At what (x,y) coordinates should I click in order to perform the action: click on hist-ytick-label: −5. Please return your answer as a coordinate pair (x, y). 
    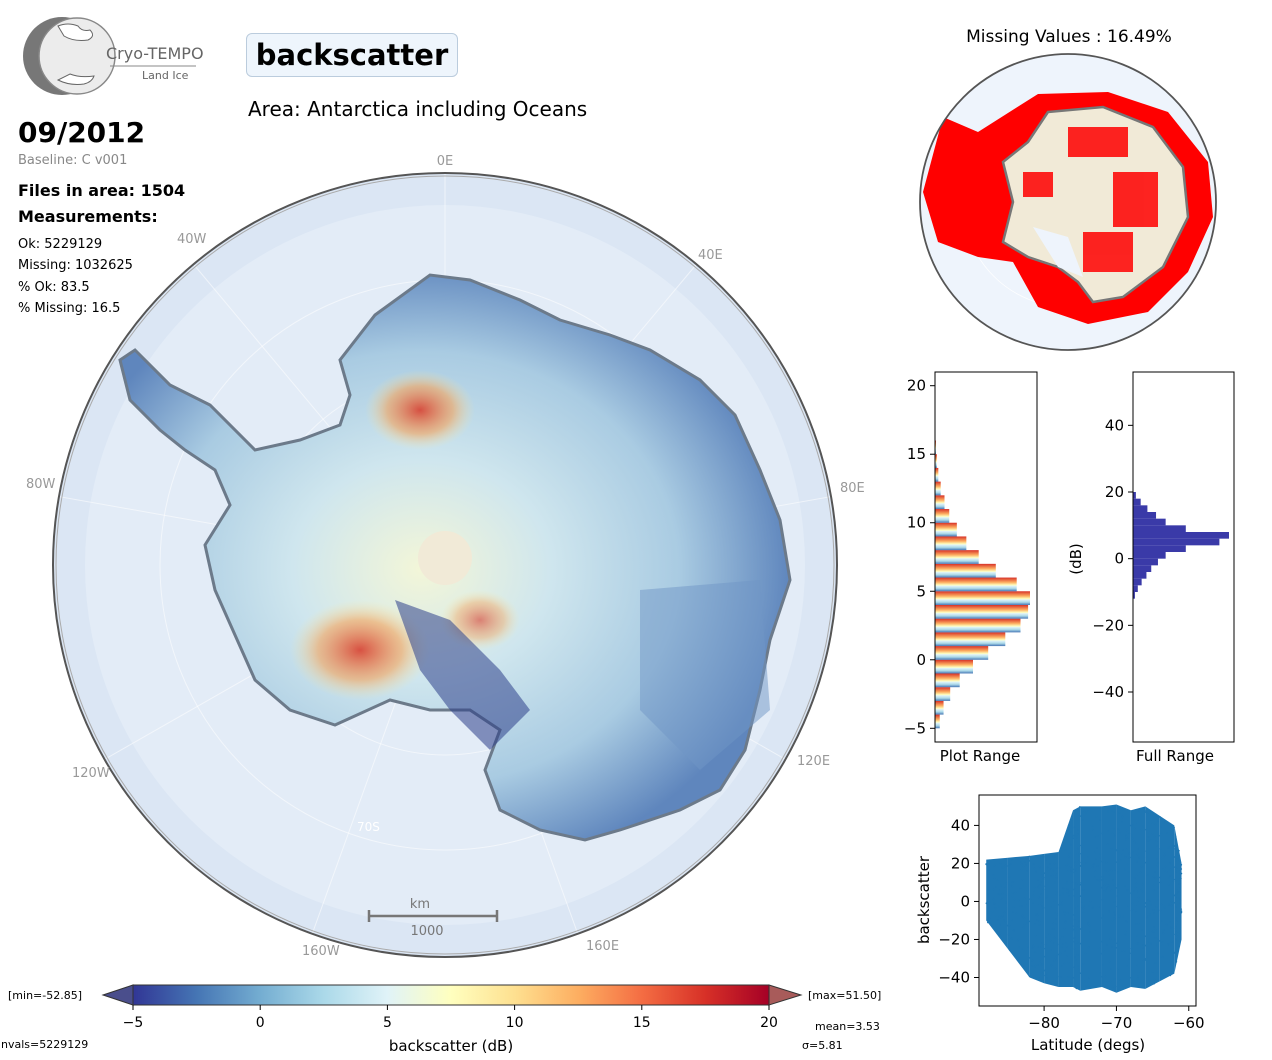
    Looking at the image, I should click on (915, 728).